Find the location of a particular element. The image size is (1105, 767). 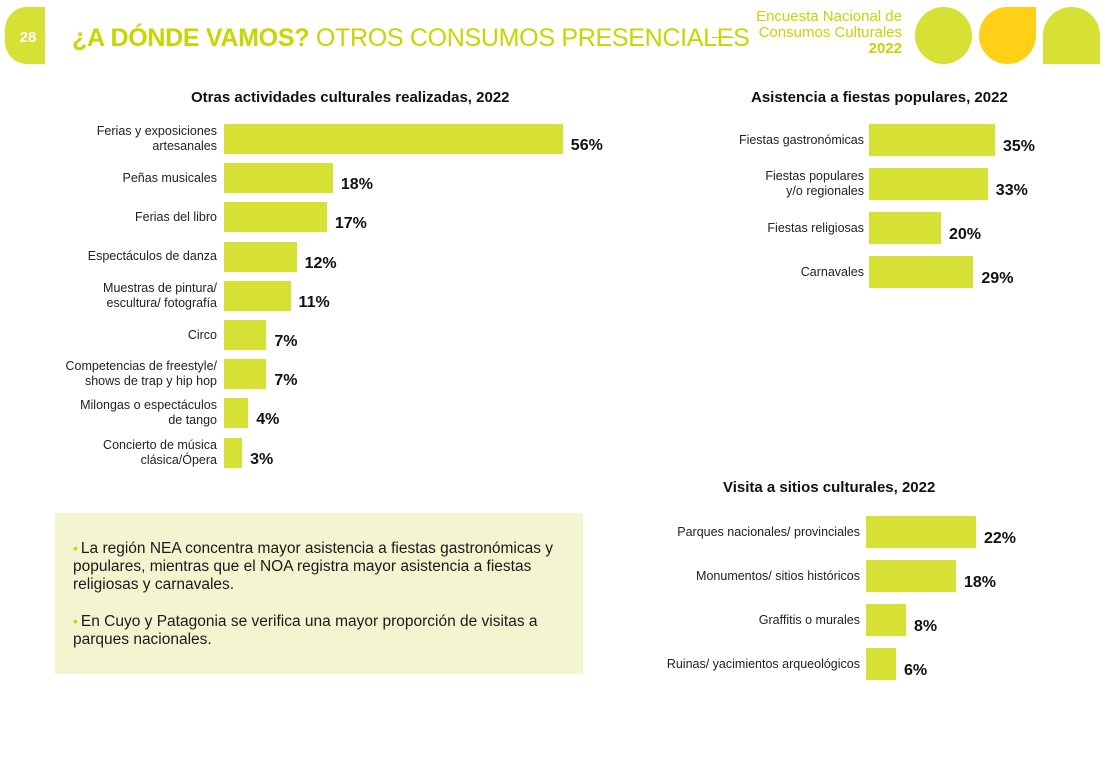

value-label: 20% is located at coordinates (965, 234).